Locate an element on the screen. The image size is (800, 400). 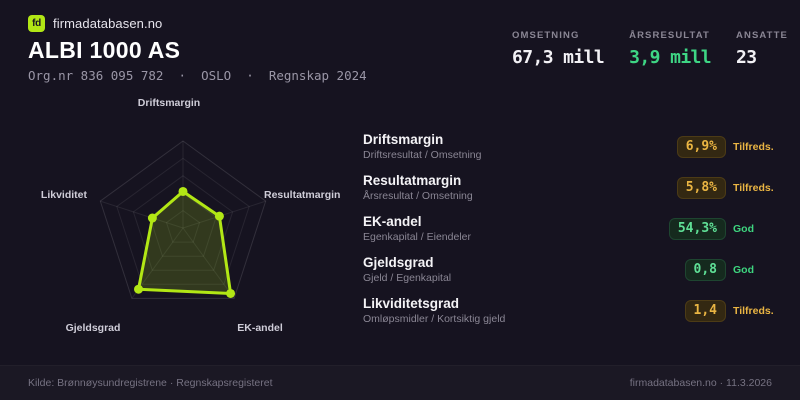
stat-label: OMSETNING is located at coordinates (546, 35).